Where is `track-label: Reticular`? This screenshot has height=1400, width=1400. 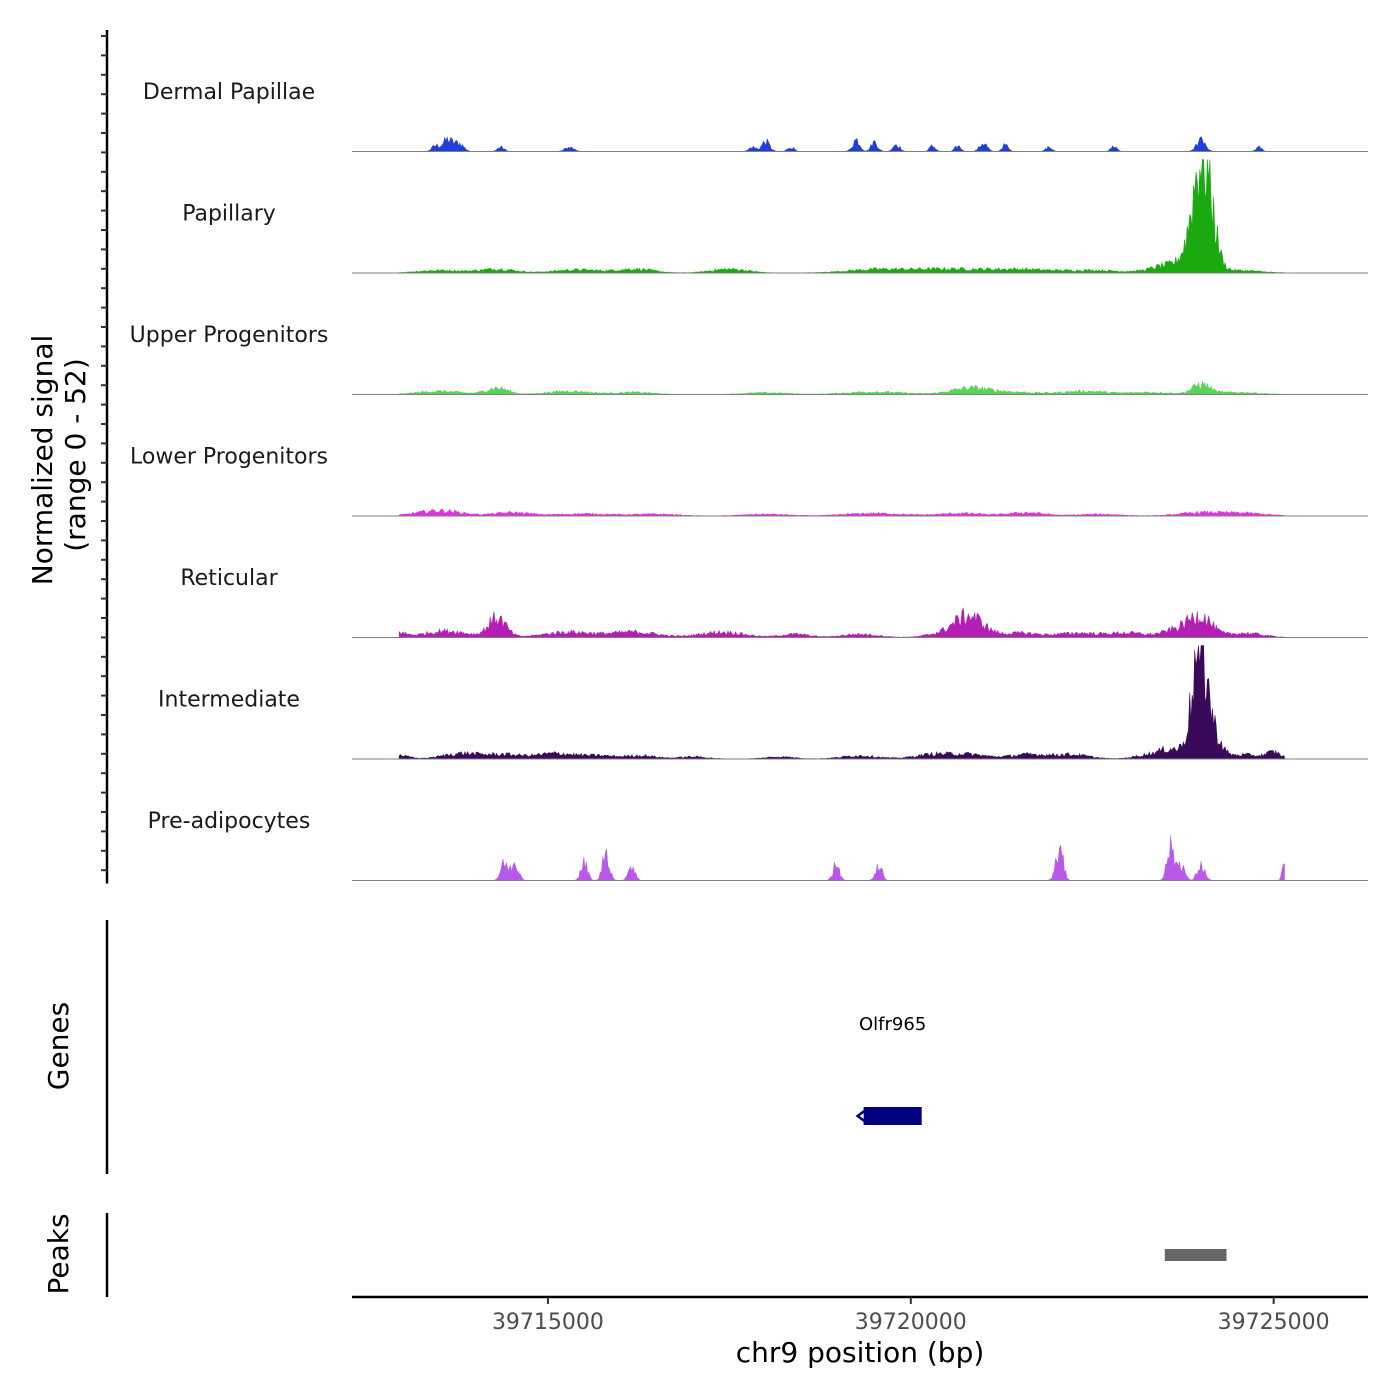
track-label: Reticular is located at coordinates (229, 578).